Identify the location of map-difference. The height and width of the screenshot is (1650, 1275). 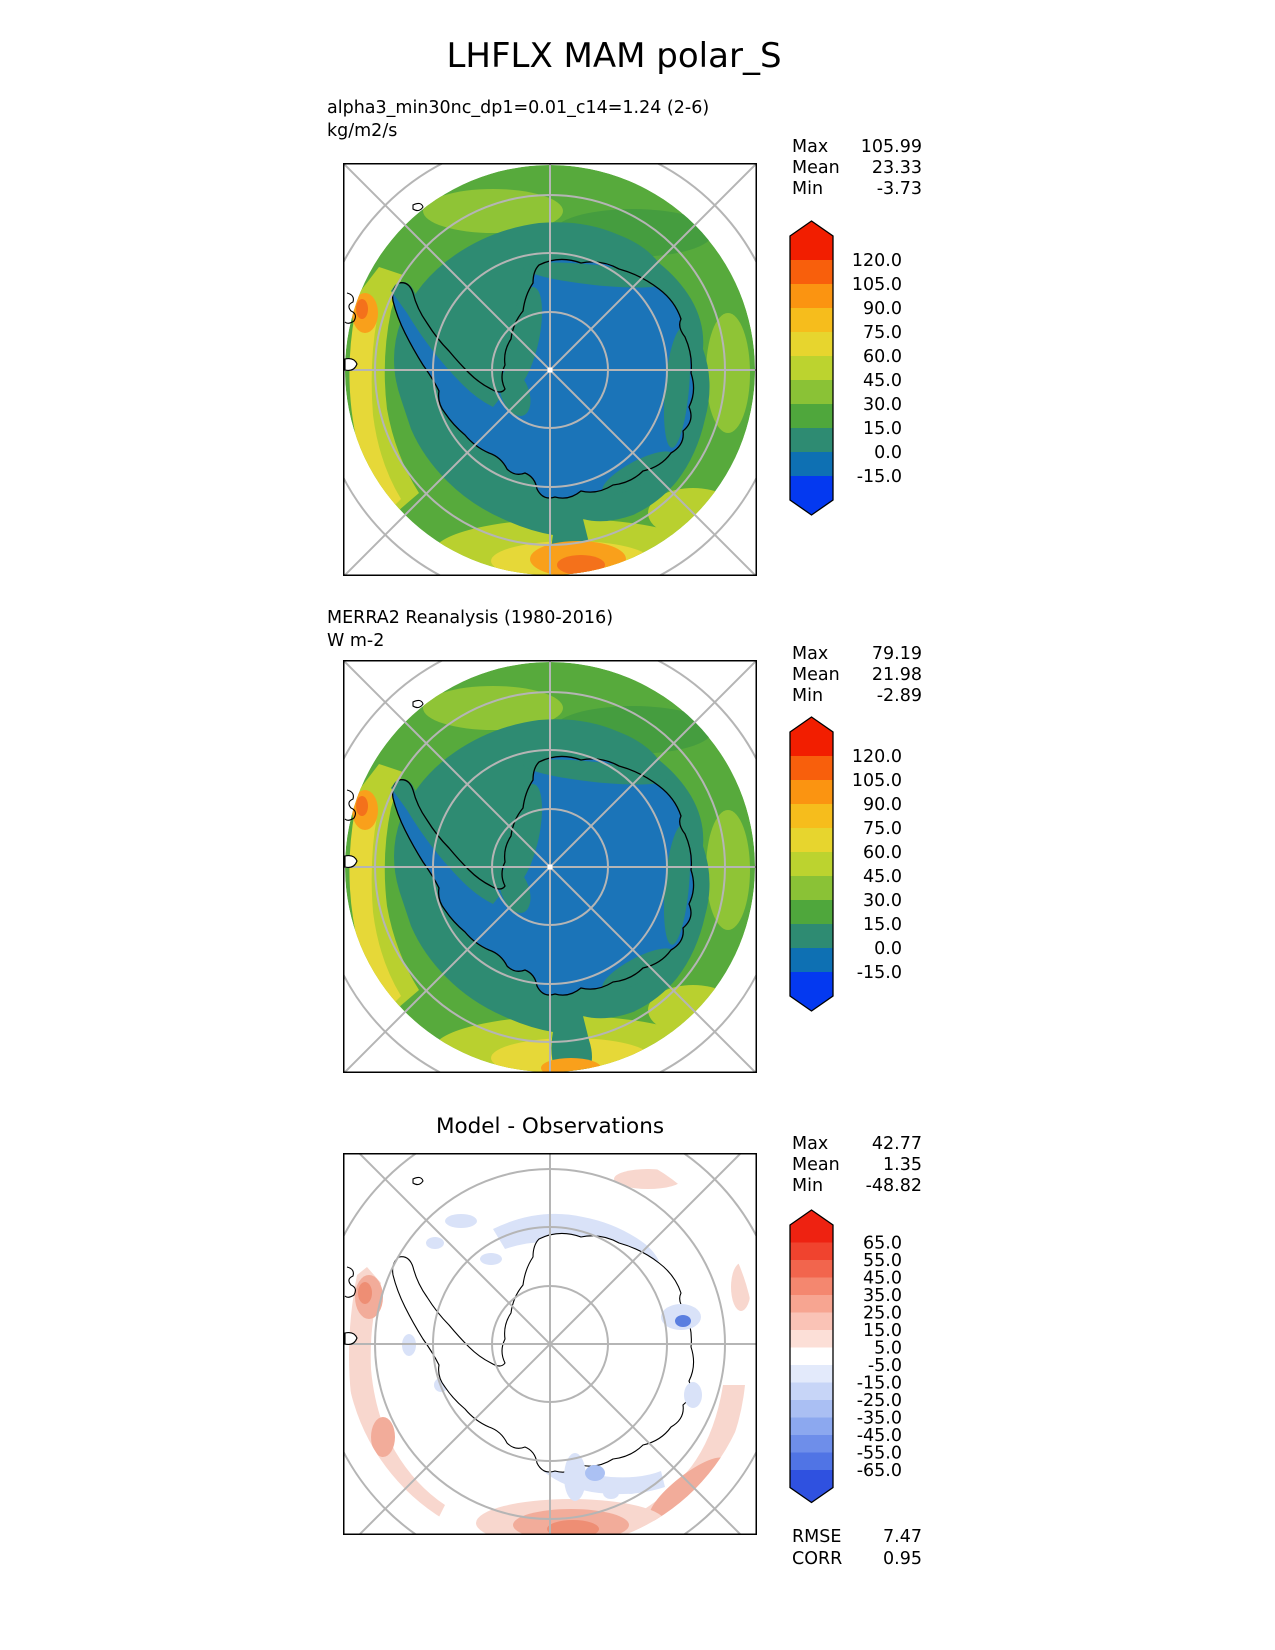
(550, 1344).